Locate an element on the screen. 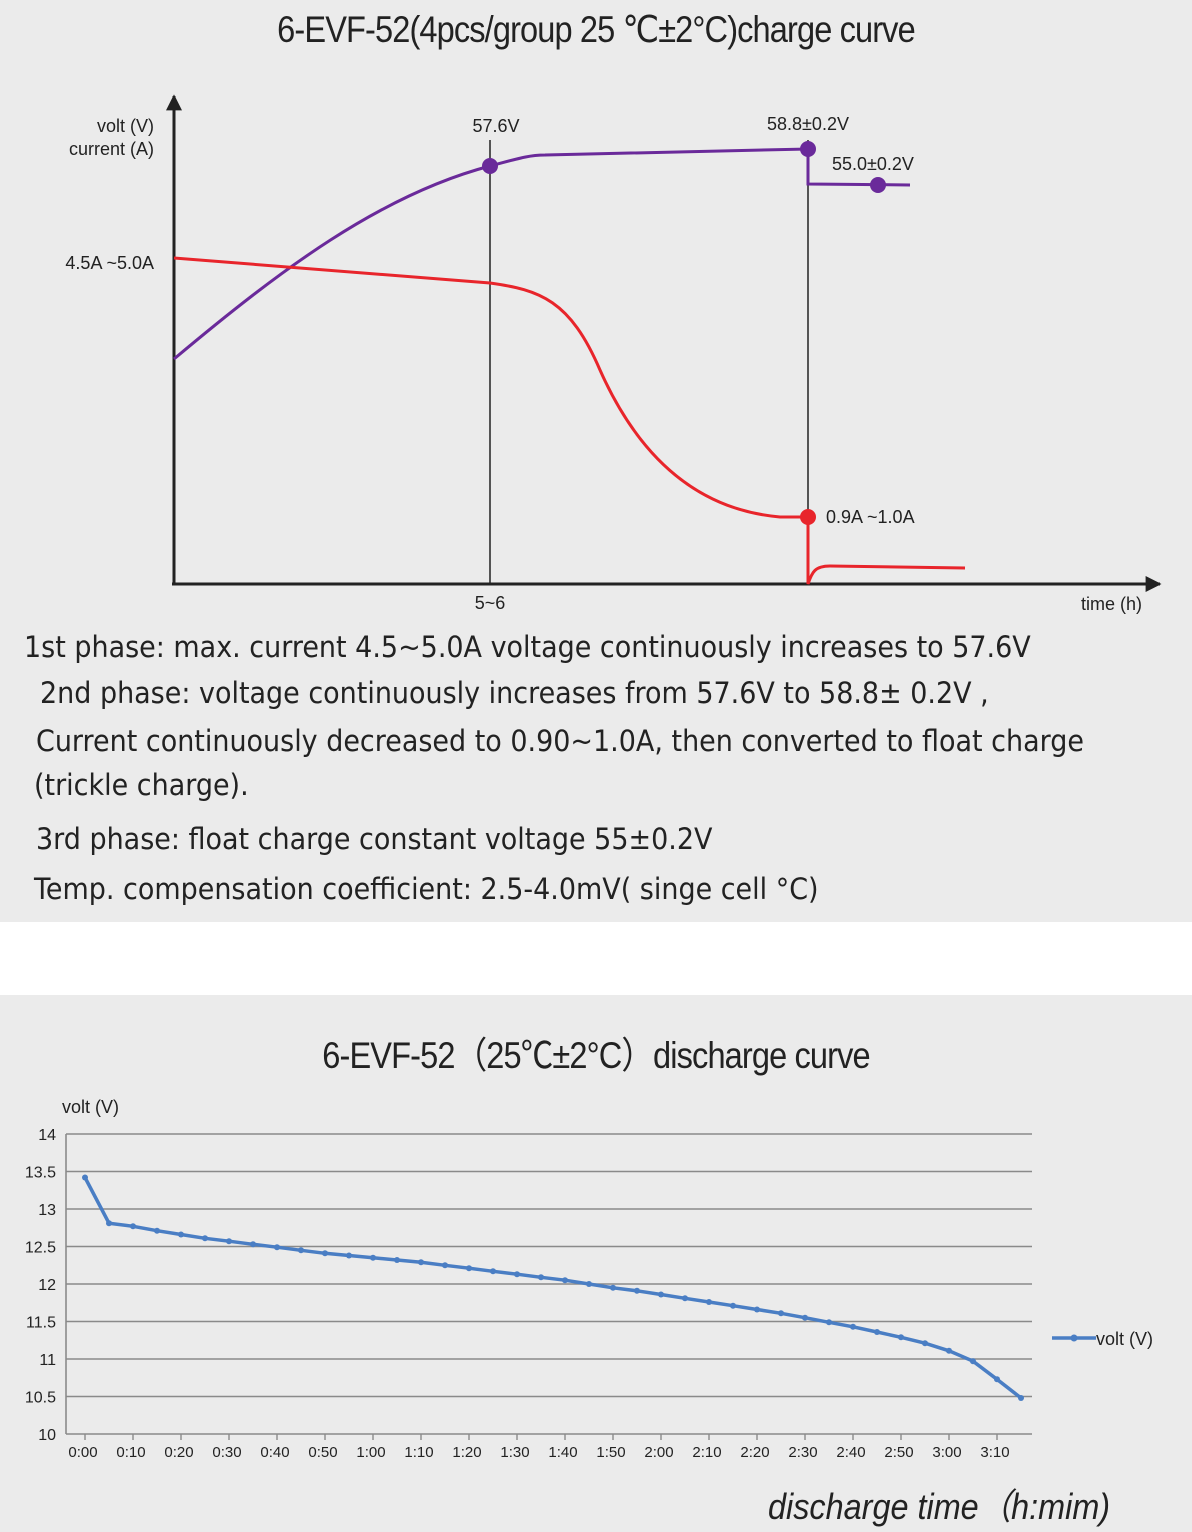 This screenshot has width=1192, height=1532. discharge-x-axis-label: discharge time（h:mim) is located at coordinates (938, 1506).